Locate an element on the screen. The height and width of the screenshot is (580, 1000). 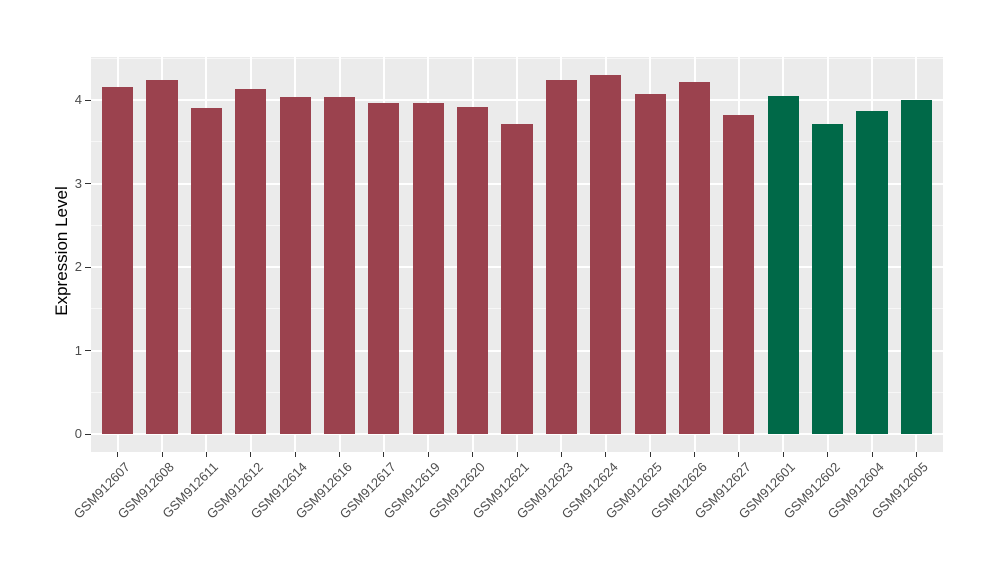
y-tick-label: 2 is located at coordinates (78, 267).